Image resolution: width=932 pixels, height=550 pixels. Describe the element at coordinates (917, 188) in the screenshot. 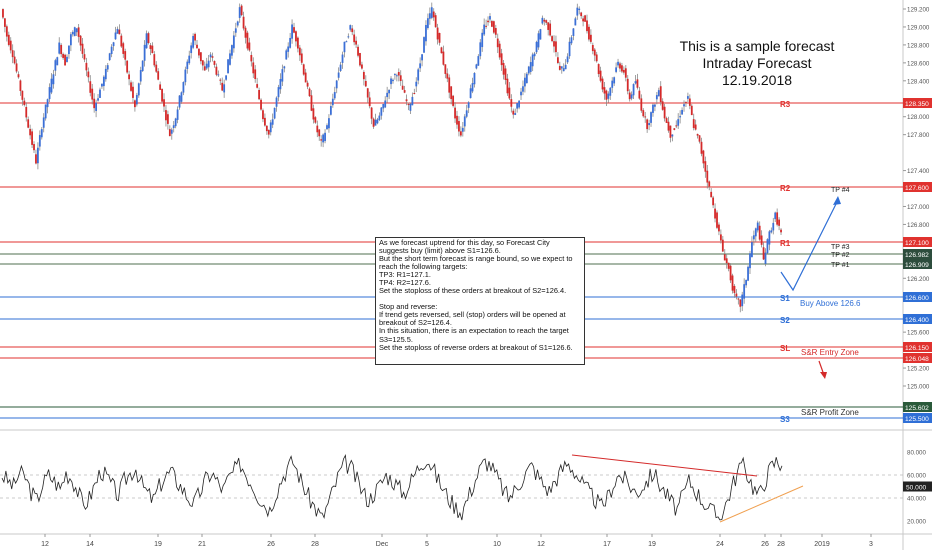

I see `price-tag-127-600: 127.600` at that location.